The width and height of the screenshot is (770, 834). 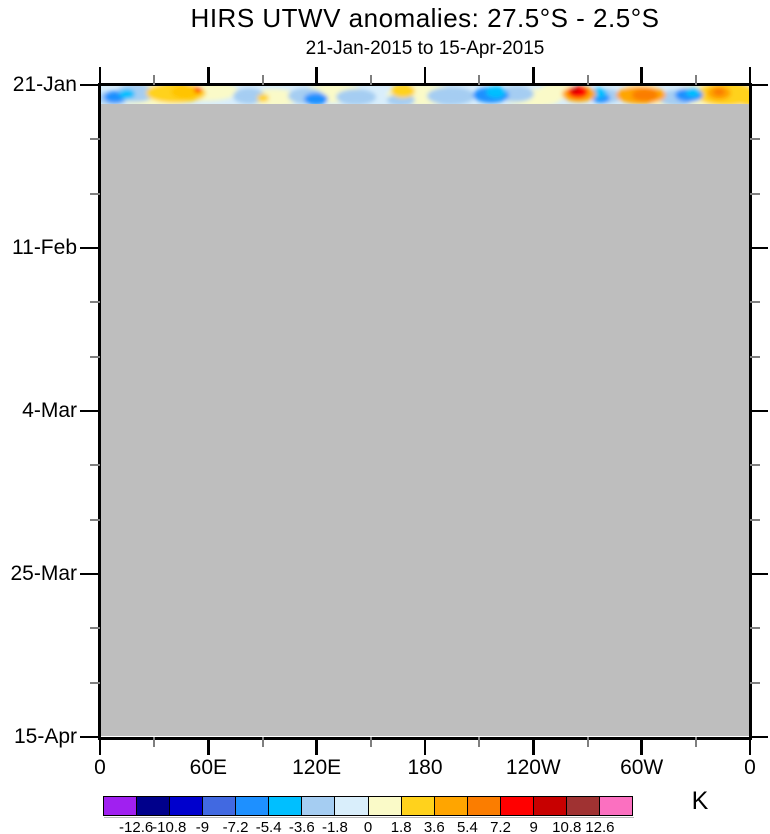 I want to click on colorbar-tick-label: 12.6, so click(x=600, y=826).